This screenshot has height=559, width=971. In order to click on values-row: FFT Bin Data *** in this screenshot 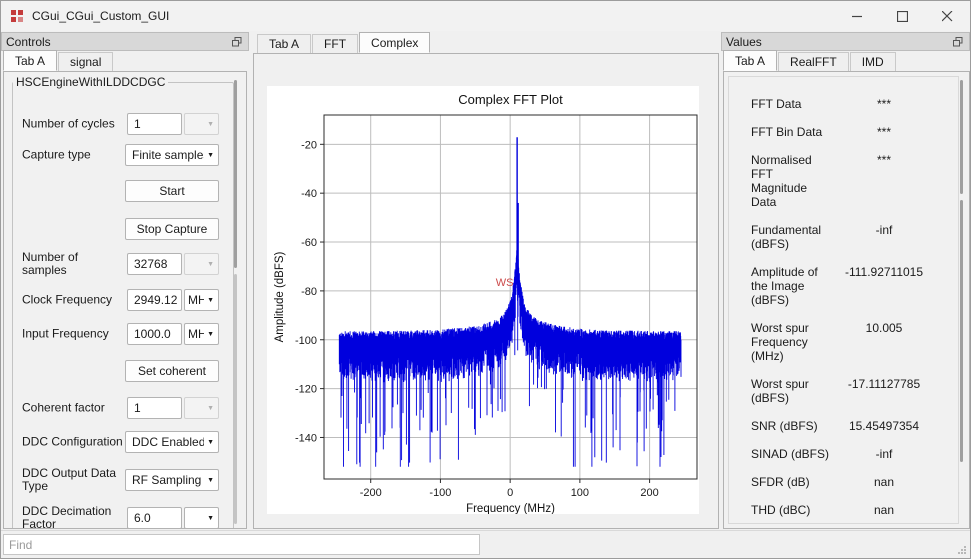, I will do `click(842, 132)`.